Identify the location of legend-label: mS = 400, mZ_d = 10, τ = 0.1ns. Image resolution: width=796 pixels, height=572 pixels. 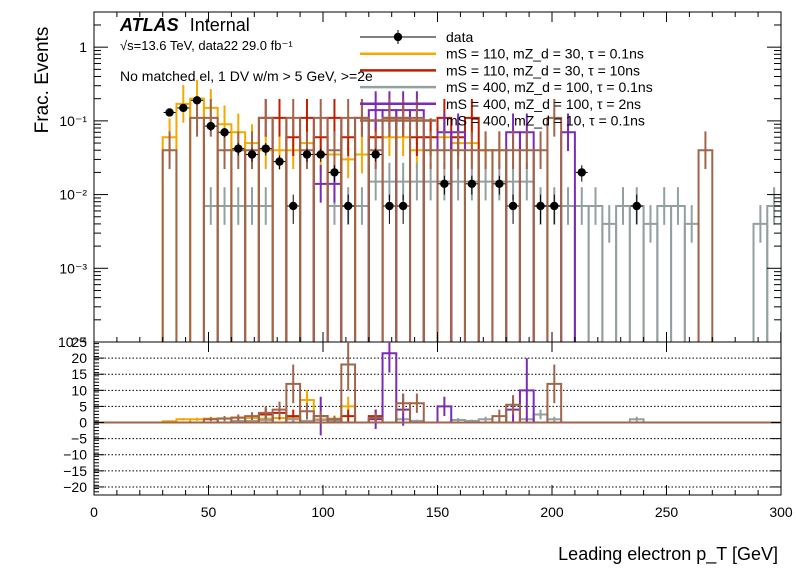
(545, 121).